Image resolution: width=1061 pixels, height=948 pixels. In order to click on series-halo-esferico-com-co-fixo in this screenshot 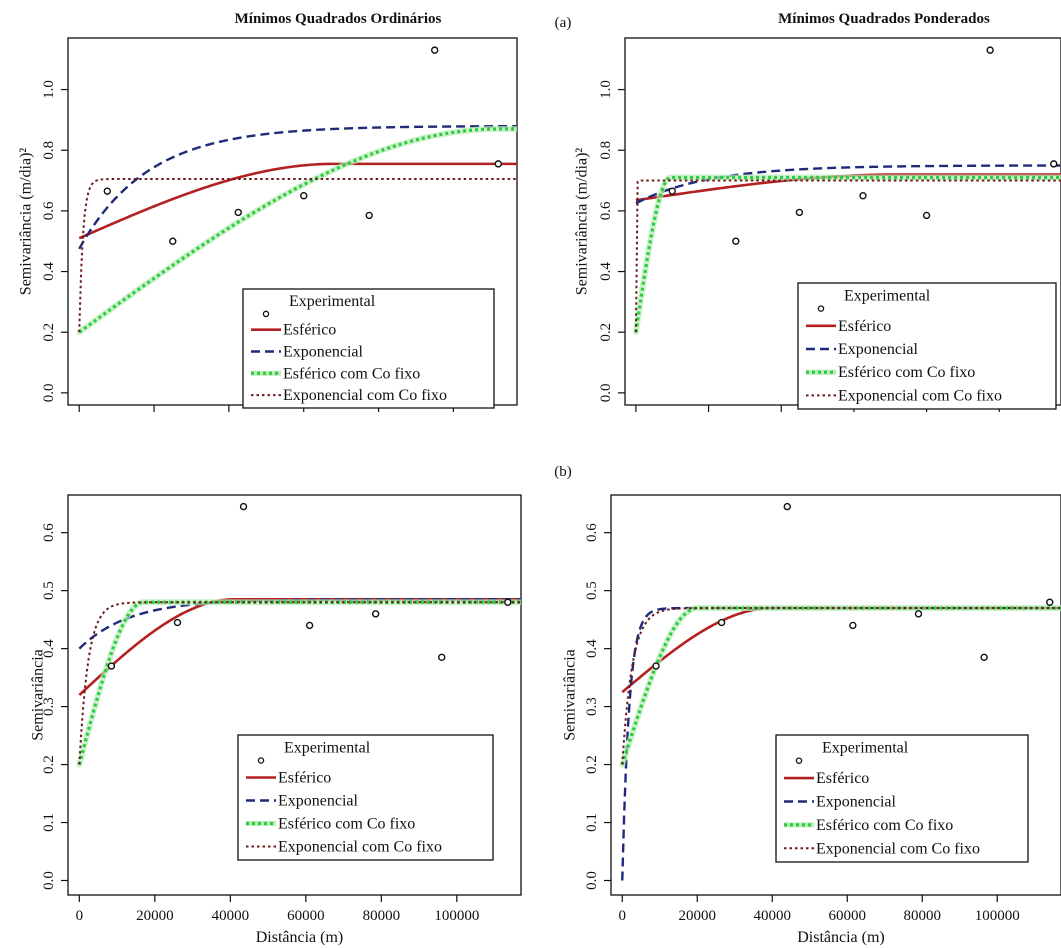, I will do `click(296, 230)`.